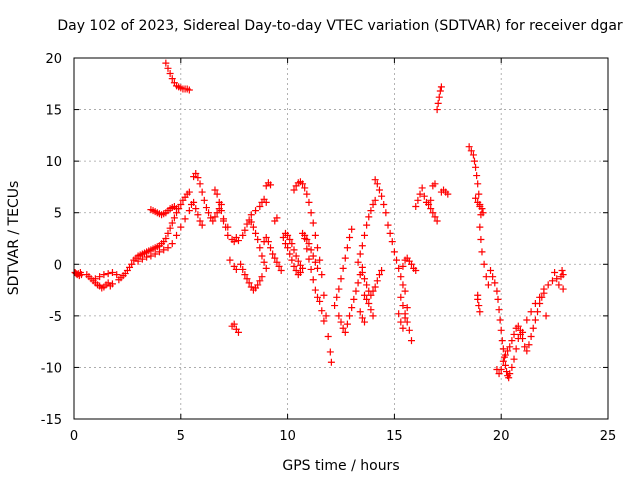 This screenshot has height=480, width=640. I want to click on x-tick-label: 5, so click(181, 436).